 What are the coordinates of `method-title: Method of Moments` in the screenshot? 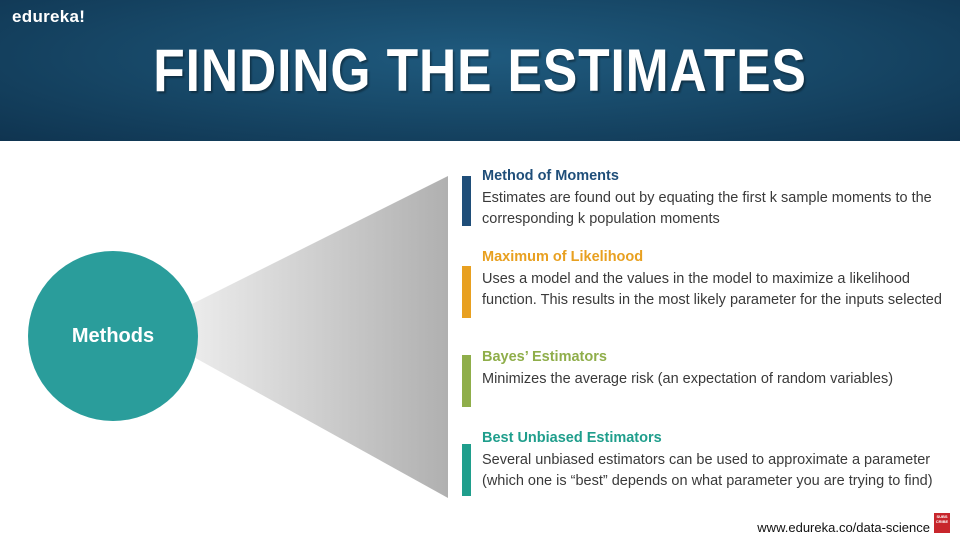 It's located at (550, 176).